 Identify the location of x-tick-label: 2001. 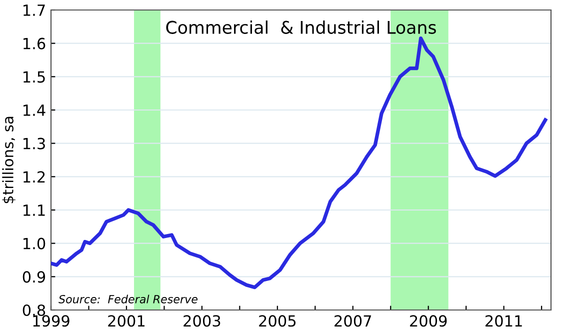
(126, 321).